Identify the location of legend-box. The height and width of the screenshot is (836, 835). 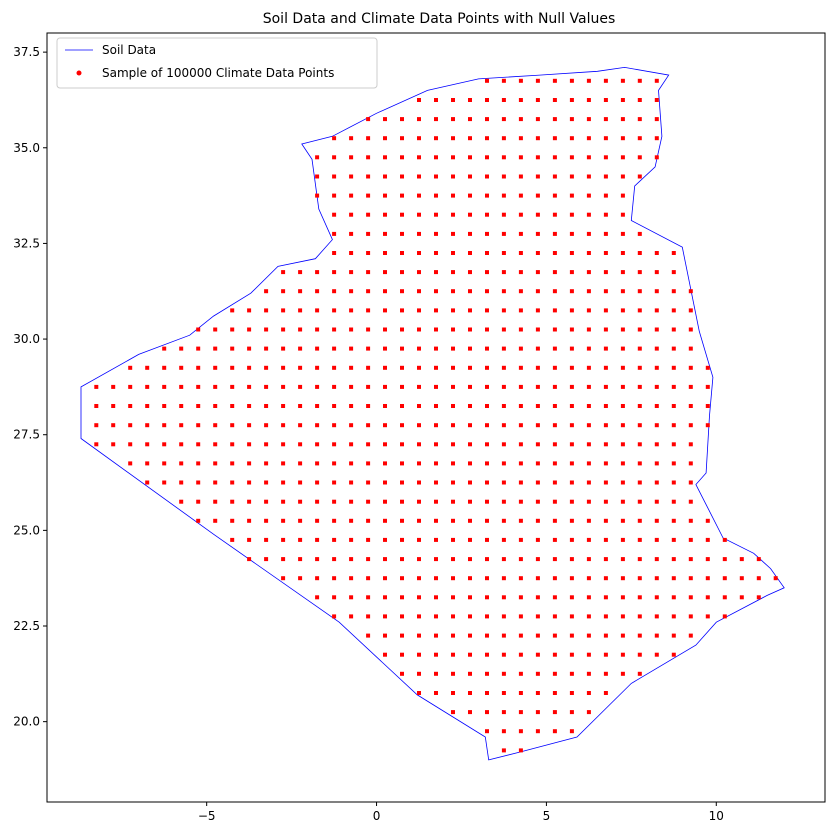
(217, 63).